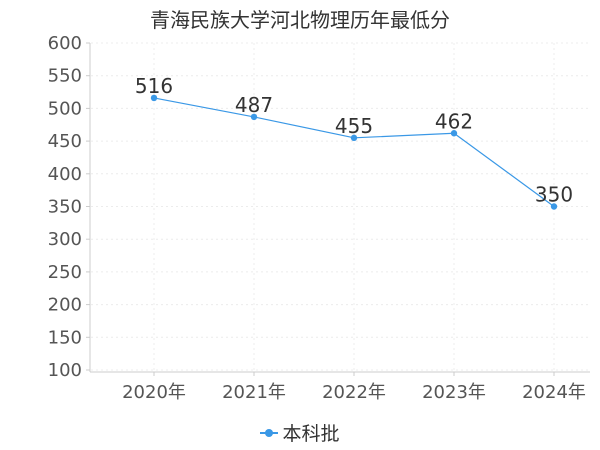 Image resolution: width=600 pixels, height=450 pixels. I want to click on y-tick-label: 300, so click(65, 239).